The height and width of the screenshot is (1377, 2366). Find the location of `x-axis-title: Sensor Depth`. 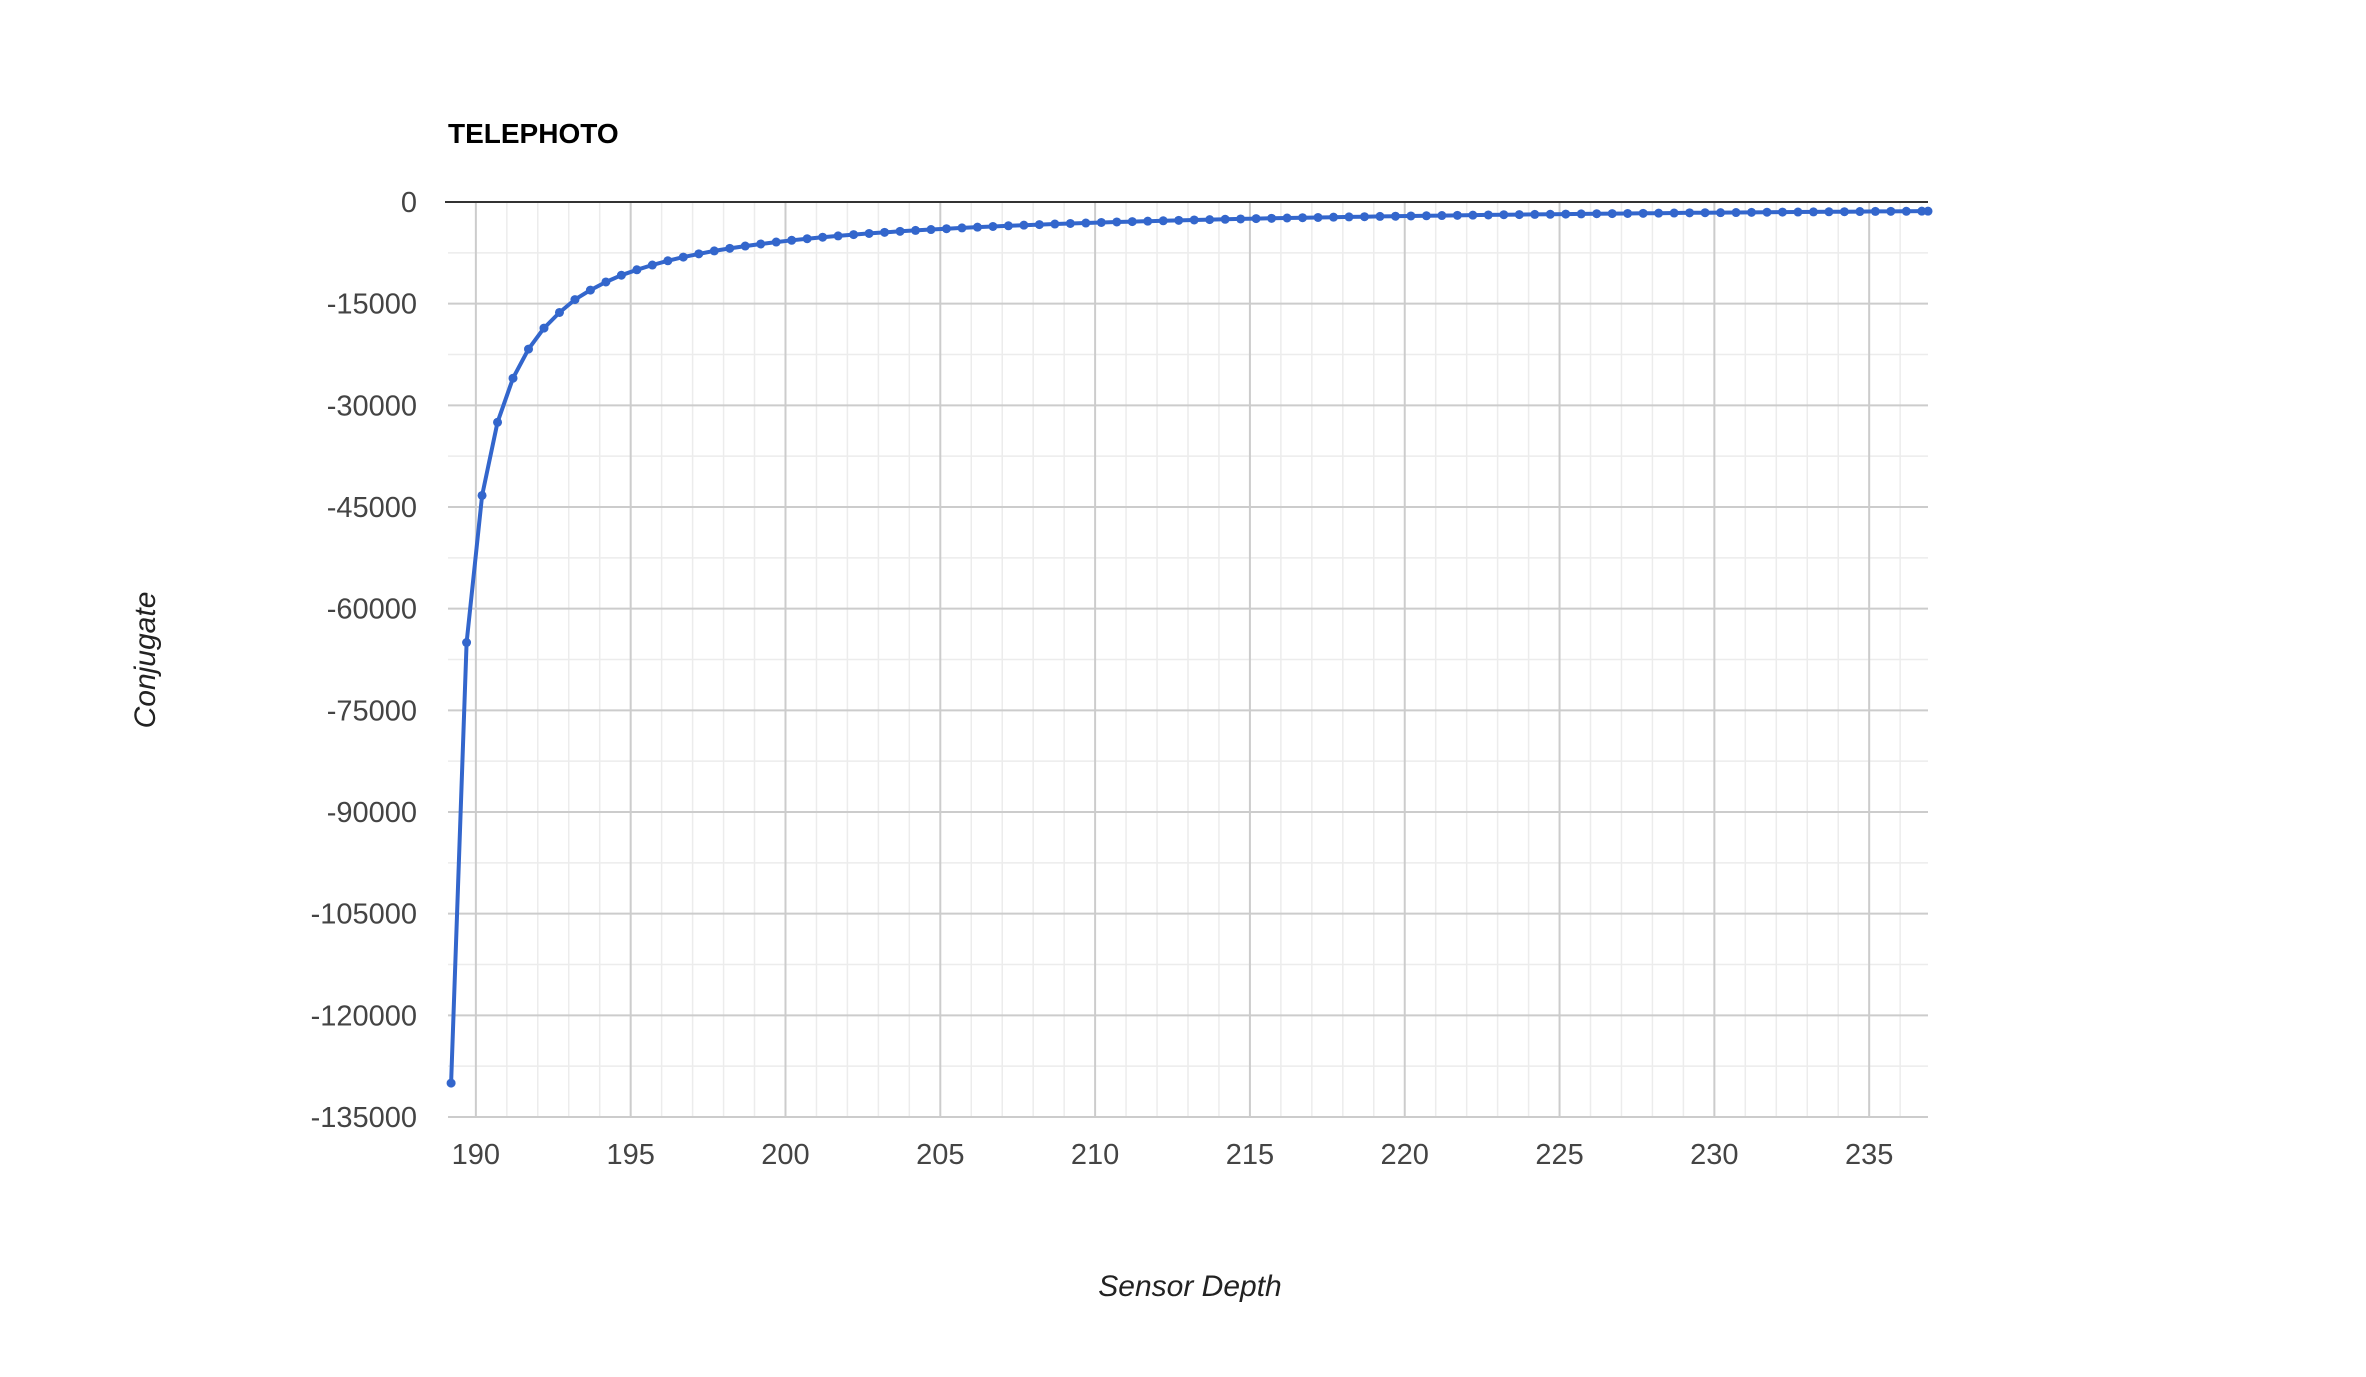

x-axis-title: Sensor Depth is located at coordinates (1189, 1286).